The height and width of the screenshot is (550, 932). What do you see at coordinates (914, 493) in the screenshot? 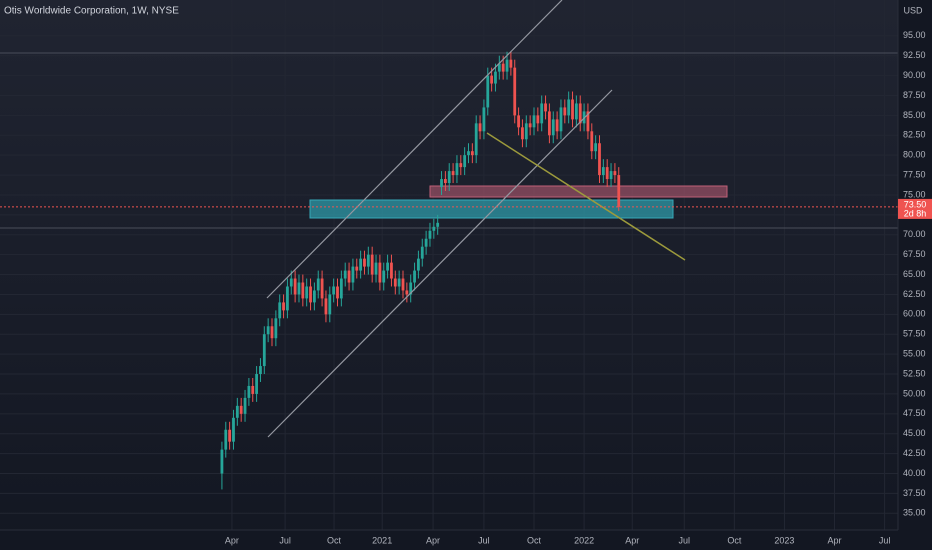
I see `y-tick-label: 37.50` at bounding box center [914, 493].